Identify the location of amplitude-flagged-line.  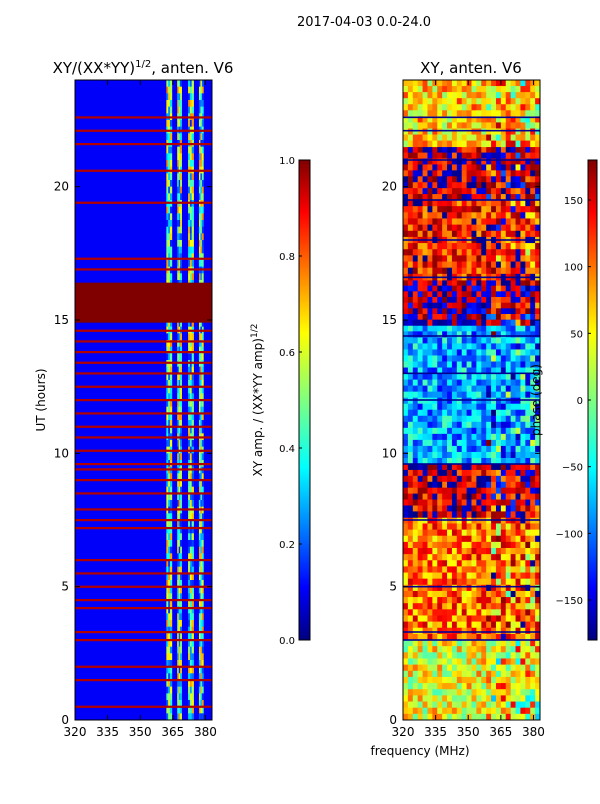
(143, 706).